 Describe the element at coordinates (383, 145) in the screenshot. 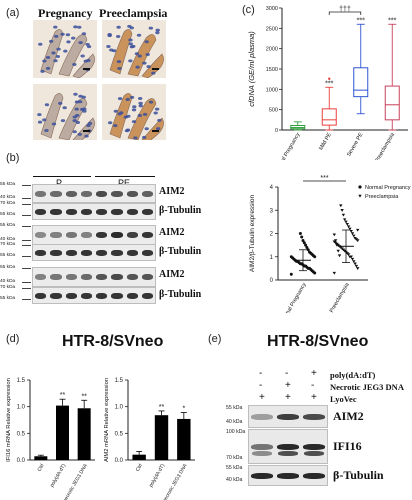

I see `x-tick-label: All Preeclampsia` at that location.